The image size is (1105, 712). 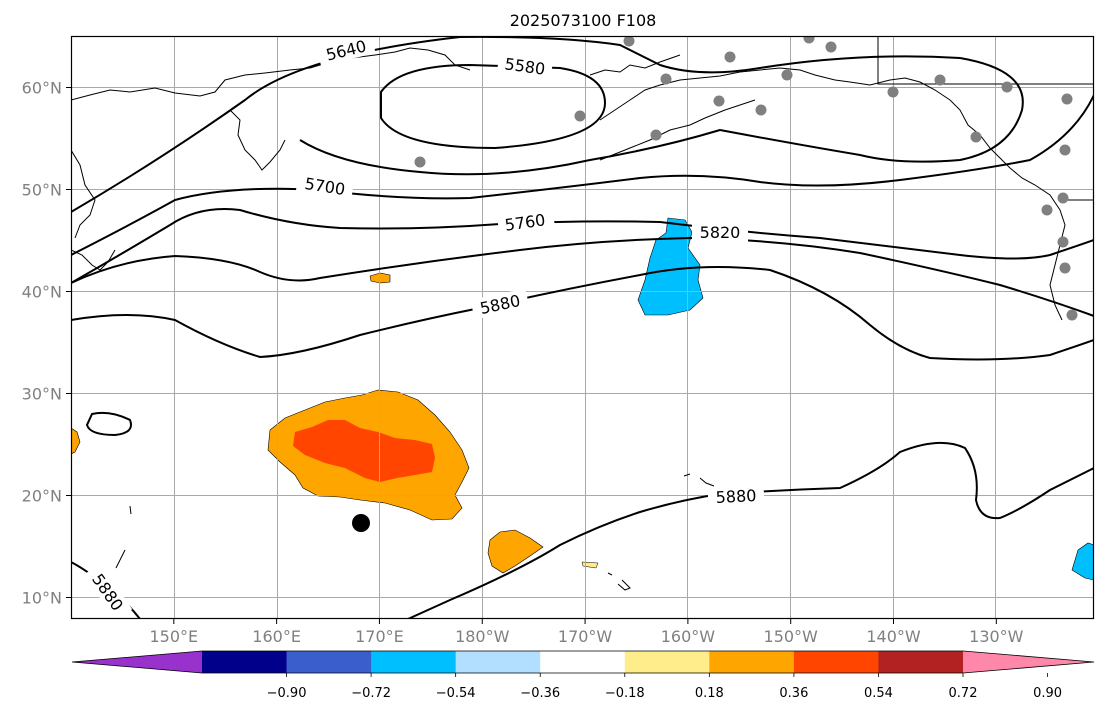 I want to click on lon-tick-label: 150°W, so click(x=791, y=636).